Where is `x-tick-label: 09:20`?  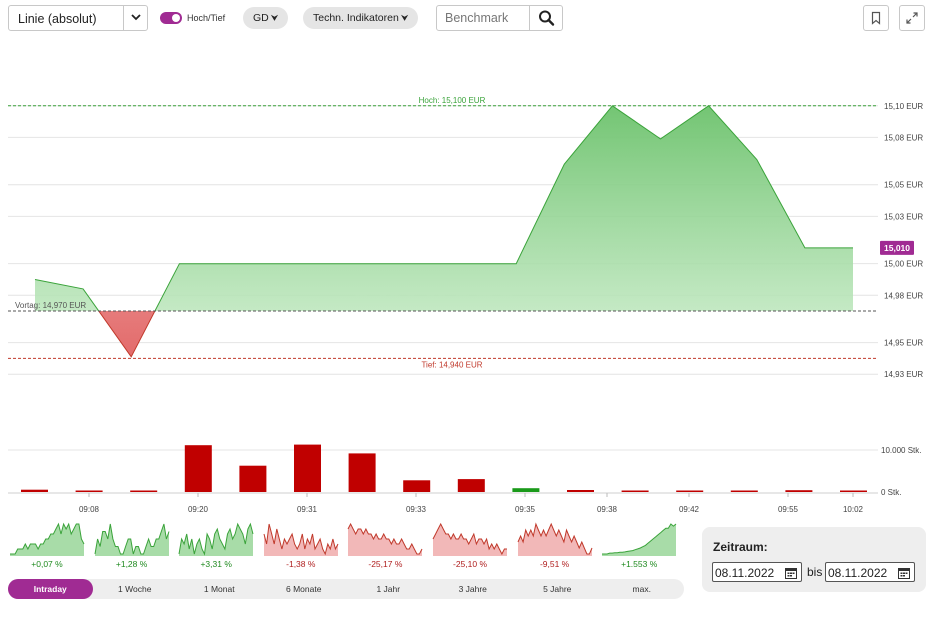
x-tick-label: 09:20 is located at coordinates (198, 509).